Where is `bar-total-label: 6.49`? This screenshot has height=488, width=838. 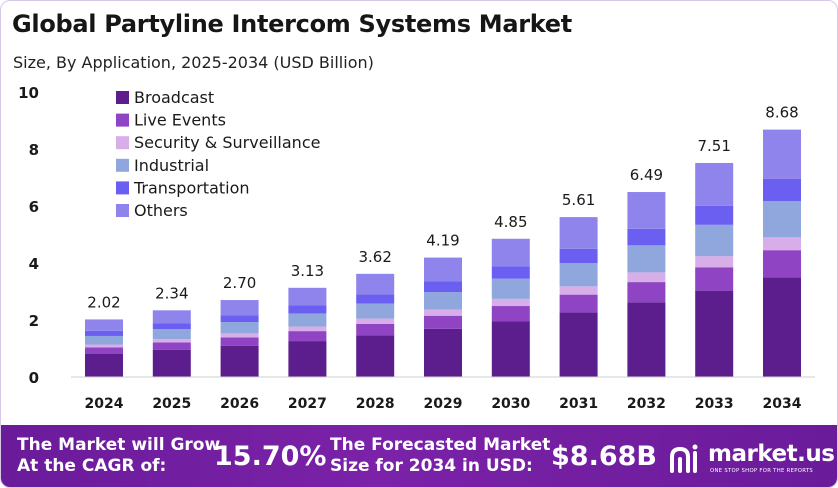
bar-total-label: 6.49 is located at coordinates (646, 175).